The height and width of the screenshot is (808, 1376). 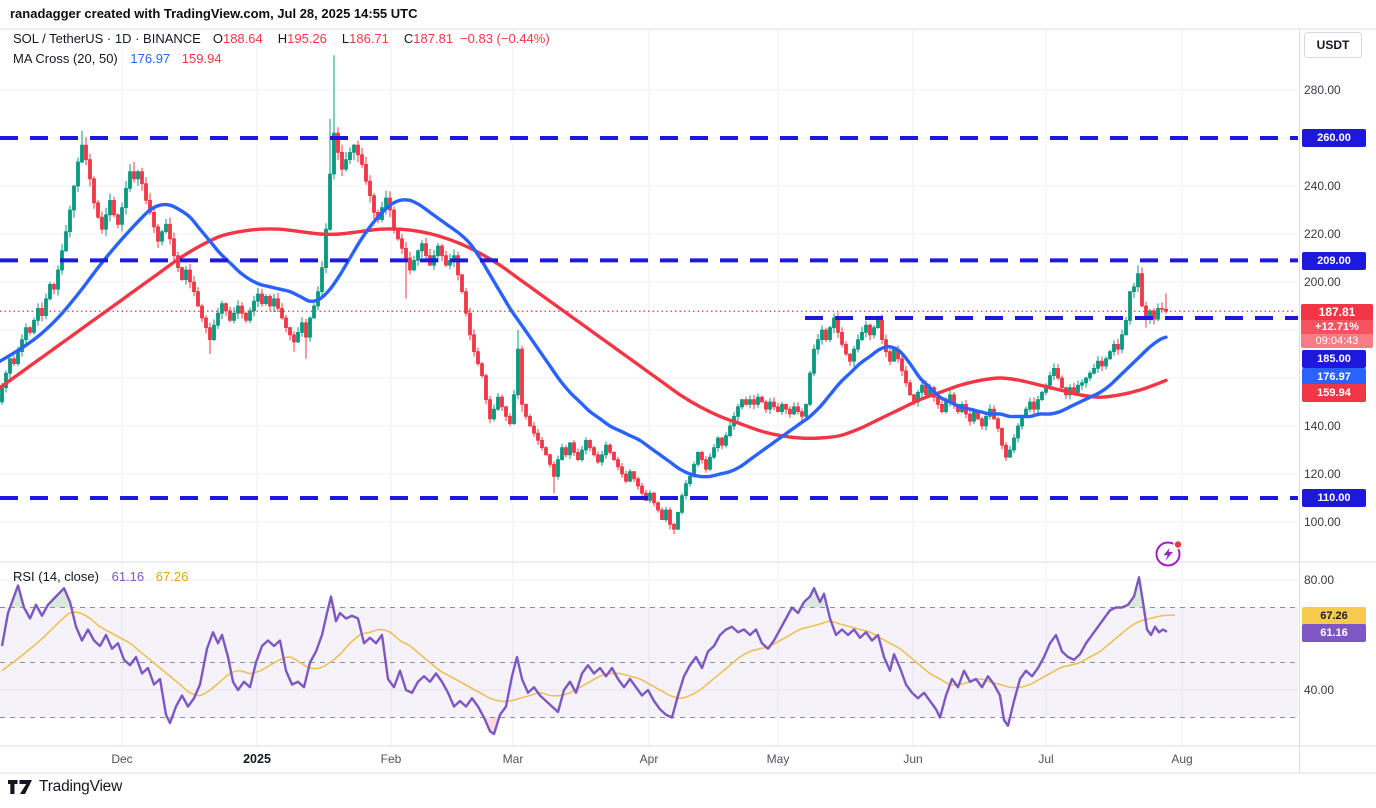 I want to click on time-axis-label-aug: Aug, so click(x=1182, y=759).